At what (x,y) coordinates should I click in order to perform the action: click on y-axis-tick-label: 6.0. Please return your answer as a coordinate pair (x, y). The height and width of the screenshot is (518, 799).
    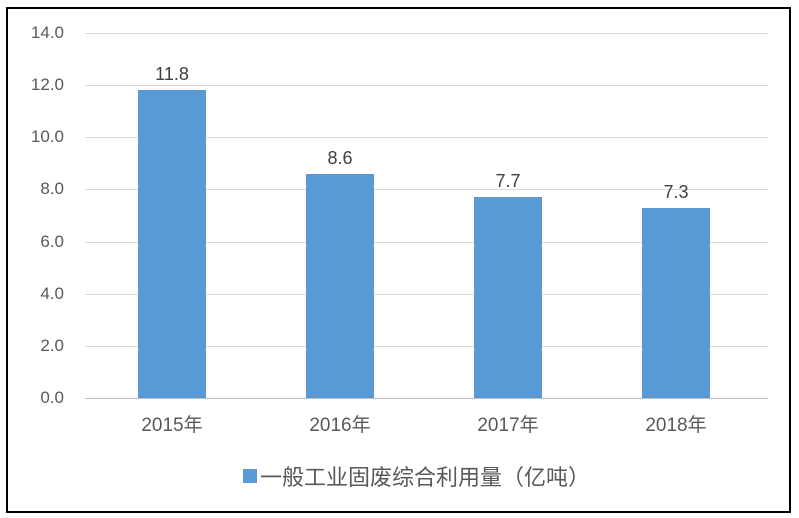
    Looking at the image, I should click on (52, 241).